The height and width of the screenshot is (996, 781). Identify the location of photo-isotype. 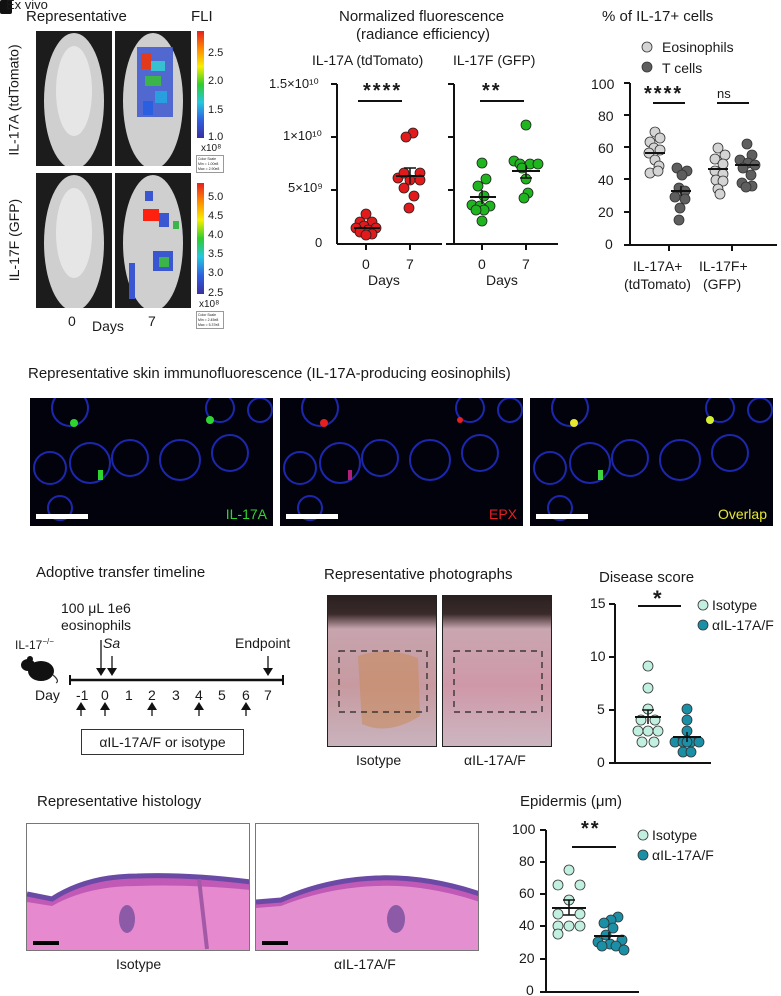
(382, 671).